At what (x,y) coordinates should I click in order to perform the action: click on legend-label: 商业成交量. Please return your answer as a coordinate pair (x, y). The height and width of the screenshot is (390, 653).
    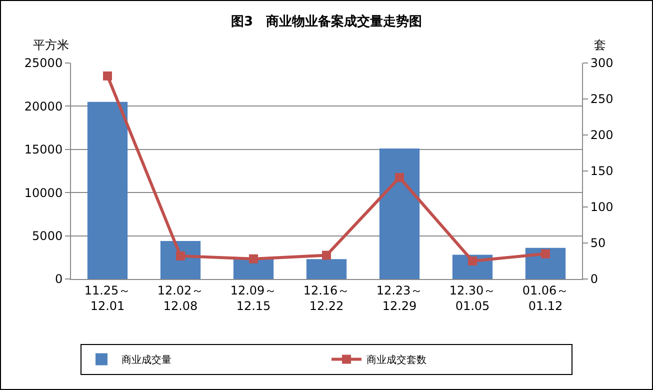
    Looking at the image, I should click on (147, 360).